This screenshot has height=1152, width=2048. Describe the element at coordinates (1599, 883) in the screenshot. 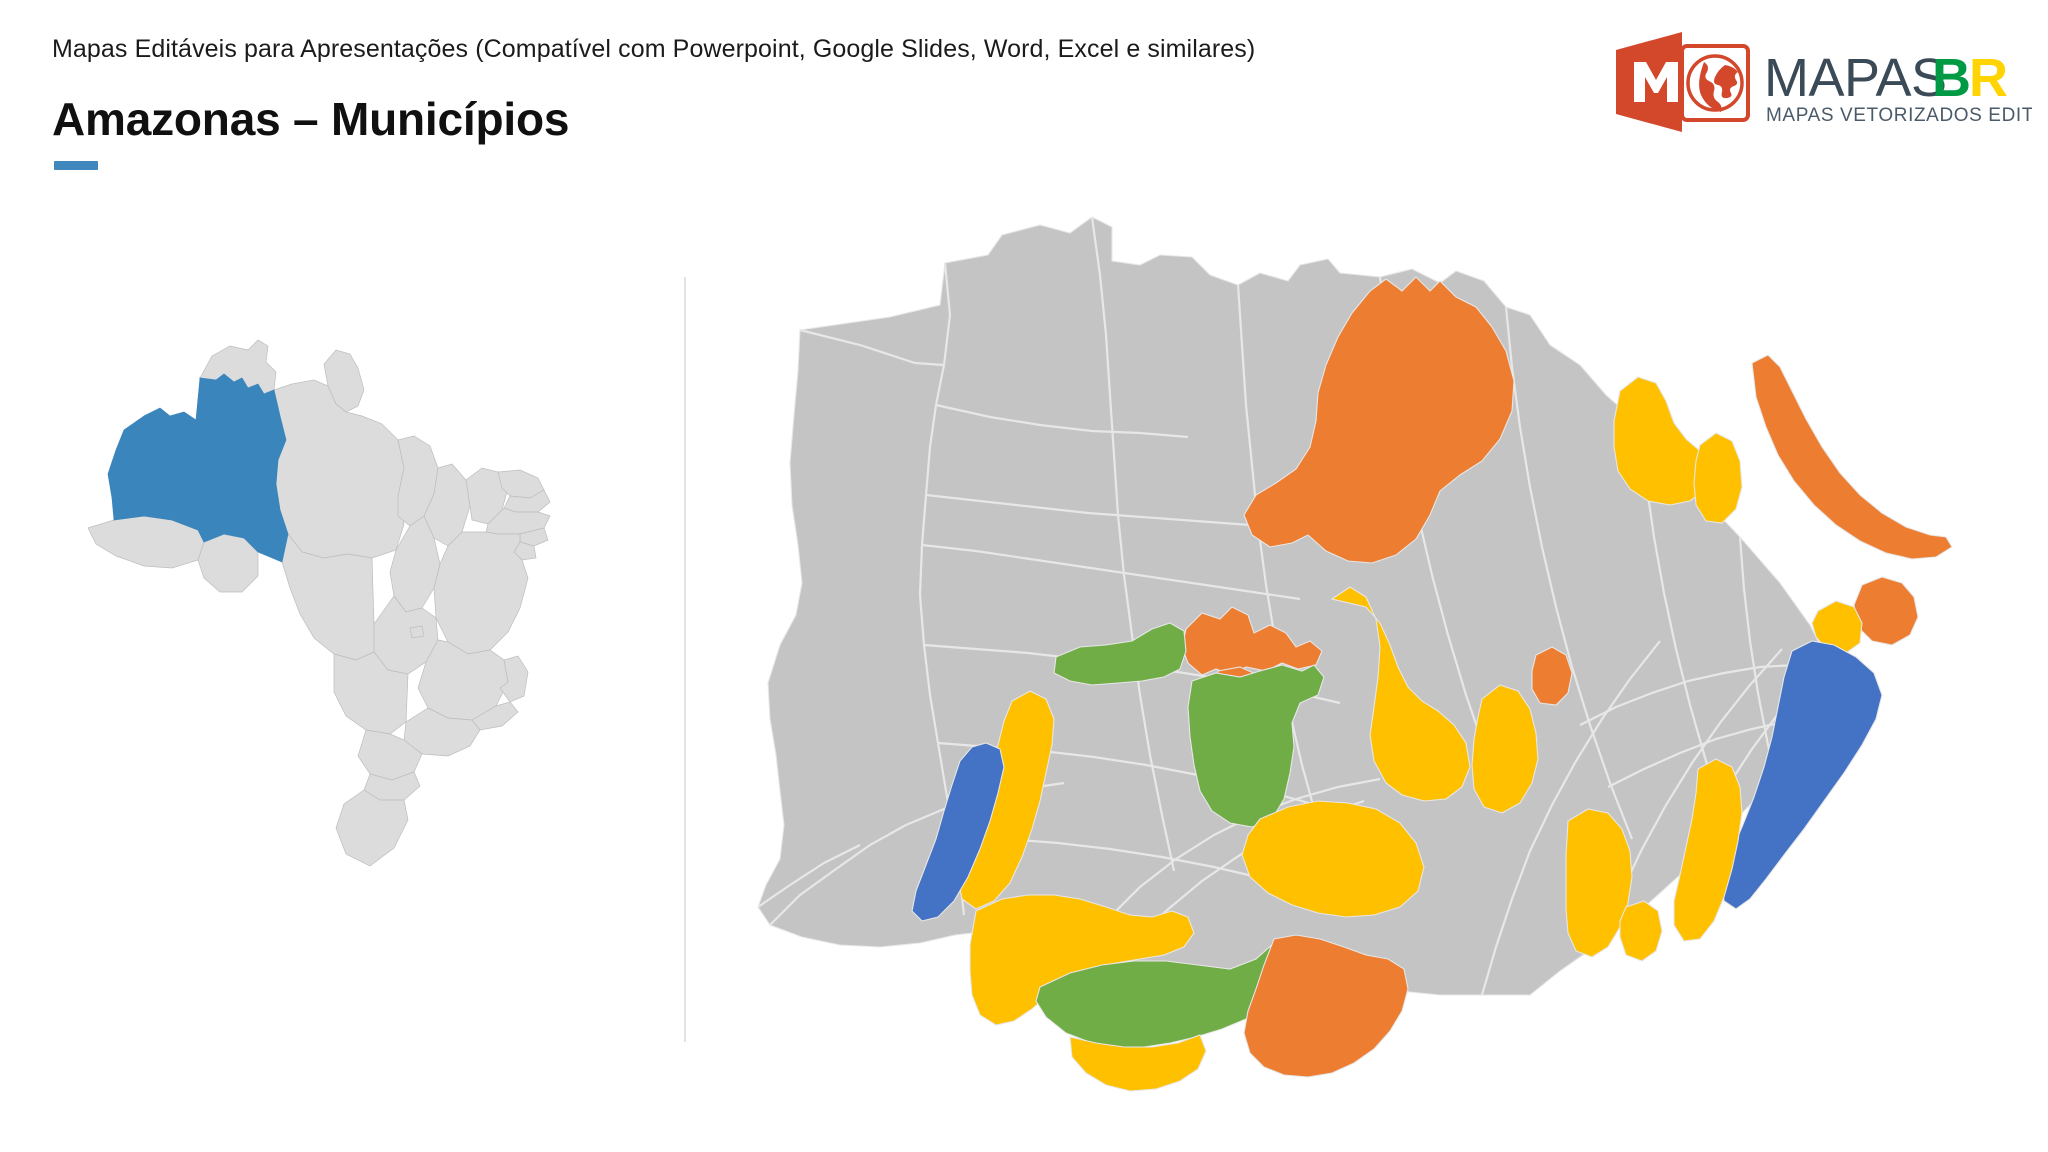

I see `municipality-yellow-southeast-mid` at that location.